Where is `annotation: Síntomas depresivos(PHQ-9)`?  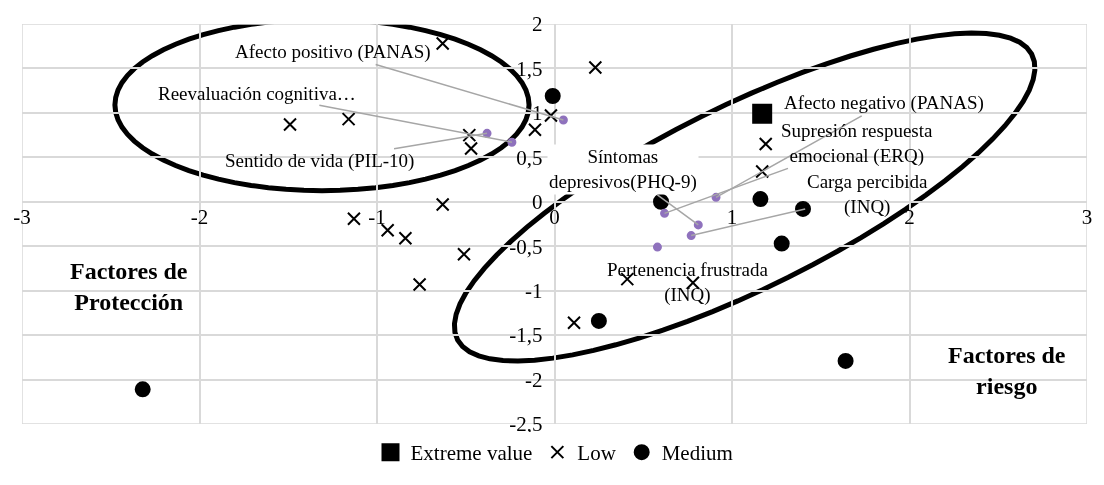
annotation: Síntomas depresivos(PHQ-9) is located at coordinates (623, 169).